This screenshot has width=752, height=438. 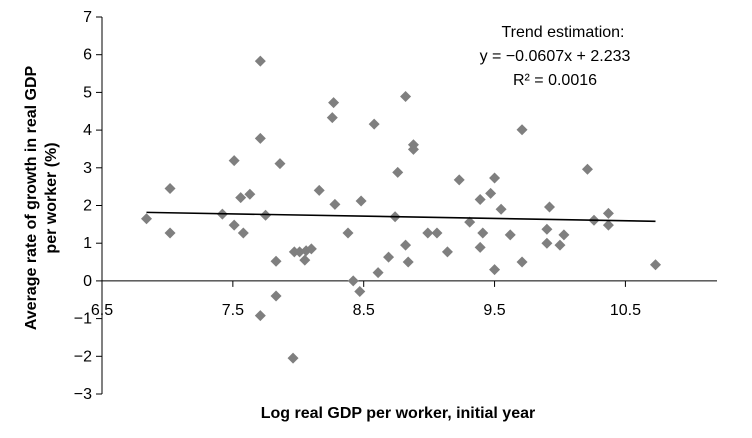 What do you see at coordinates (366, 299) in the screenshot?
I see `x-axis-ticks: 6.5 7.5 8.5 9.5 10.5` at bounding box center [366, 299].